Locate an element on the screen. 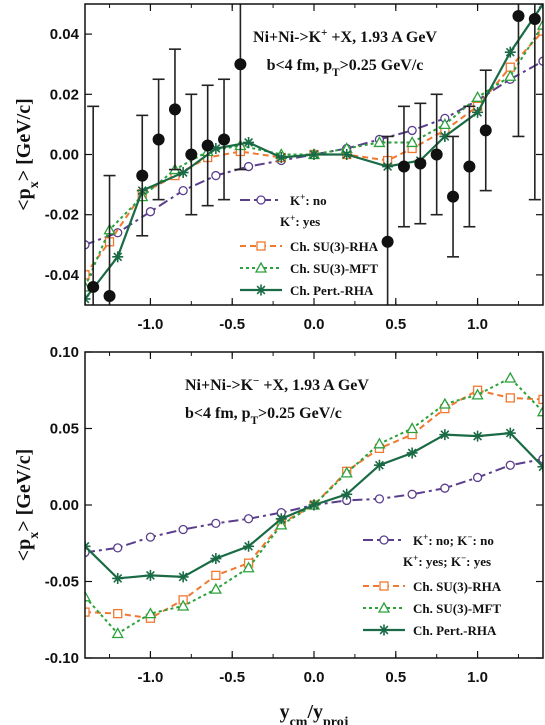 The height and width of the screenshot is (725, 545). y-tick-label: -0.02 is located at coordinates (62, 215).